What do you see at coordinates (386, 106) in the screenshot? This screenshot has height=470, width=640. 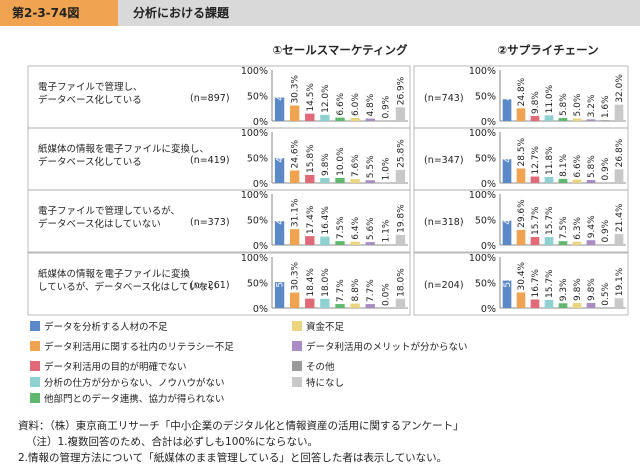 I see `data-label: 0.9%` at bounding box center [386, 106].